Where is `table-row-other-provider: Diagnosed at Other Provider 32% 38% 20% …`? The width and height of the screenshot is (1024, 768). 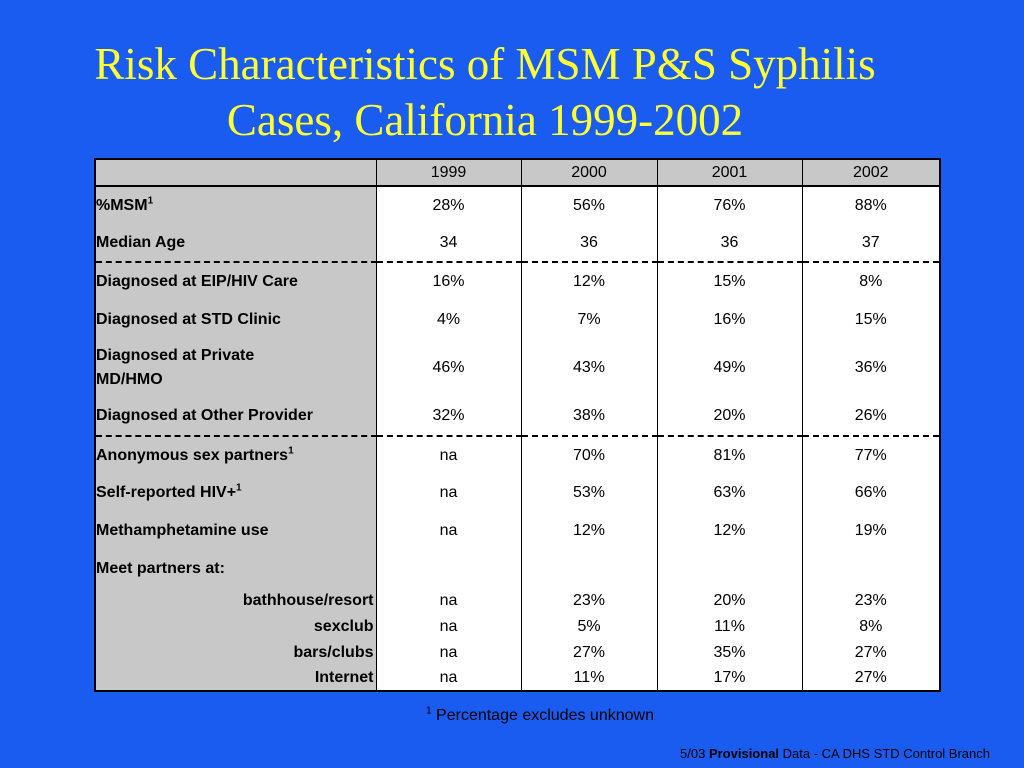 table-row-other-provider: Diagnosed at Other Provider 32% 38% 20% … is located at coordinates (517, 416).